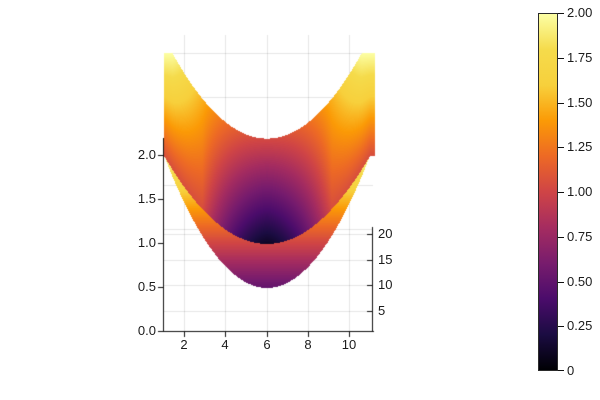  I want to click on colorbar-tick-label: 0.50, so click(580, 281).